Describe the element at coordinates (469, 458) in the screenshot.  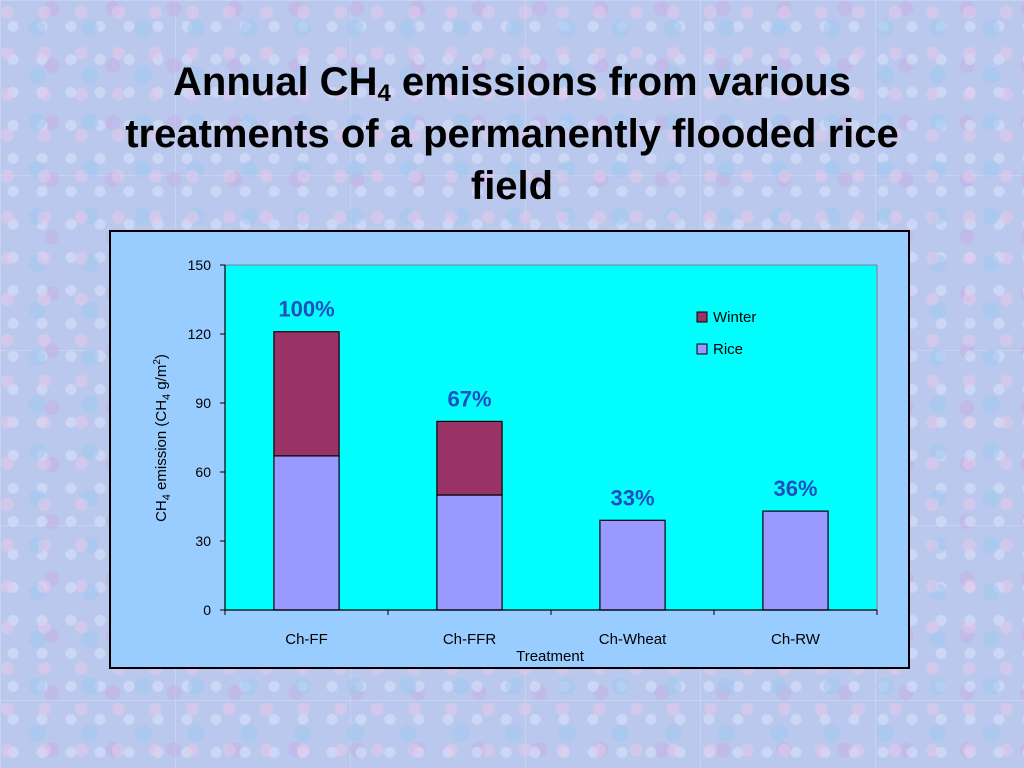
I see `bar-winter-ch-ffr` at that location.